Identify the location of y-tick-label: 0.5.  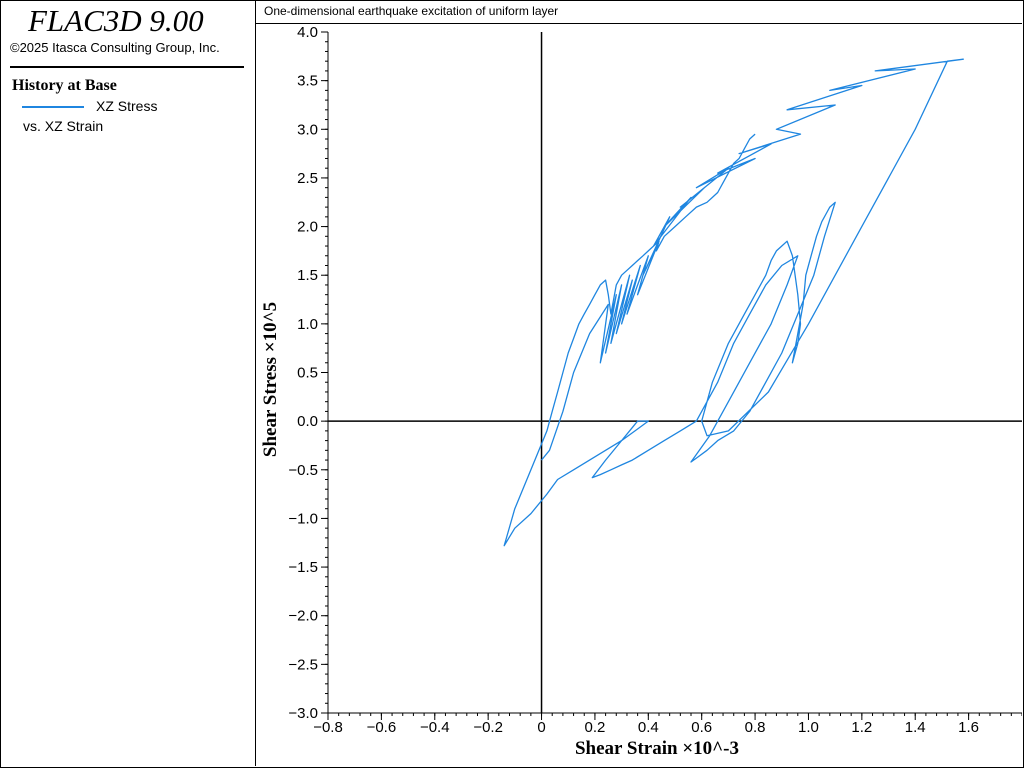
(307, 373).